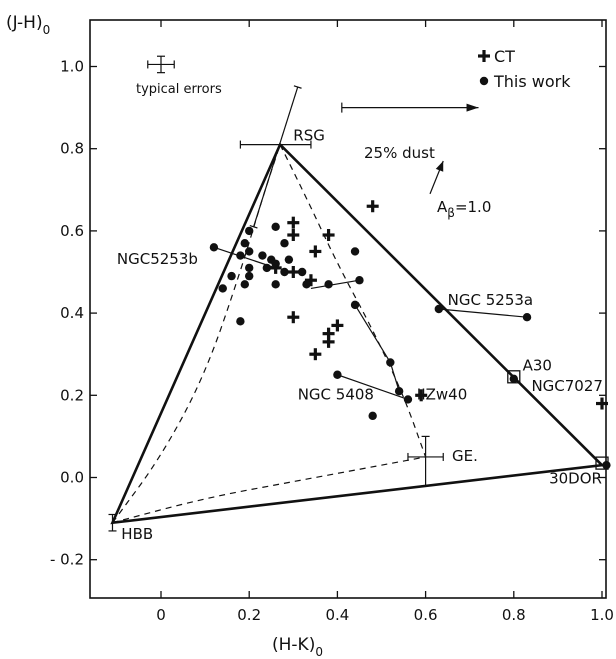  Describe the element at coordinates (161, 64) in the screenshot. I see `typical-error-bar` at that location.